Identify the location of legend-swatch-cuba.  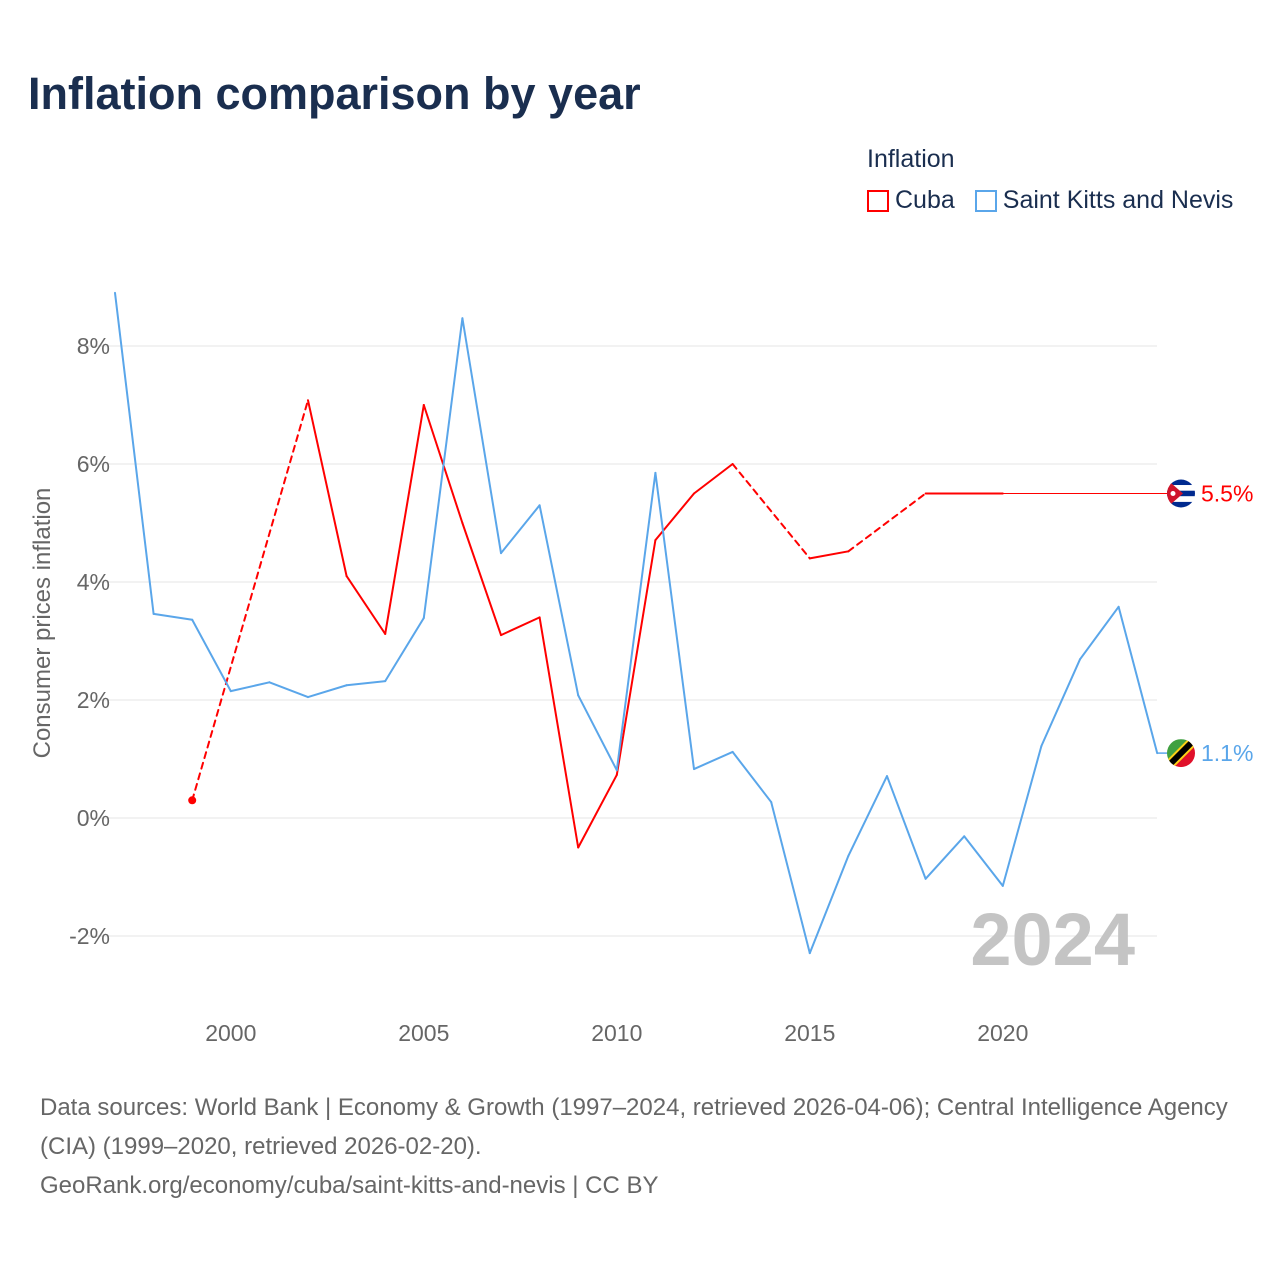
(878, 200).